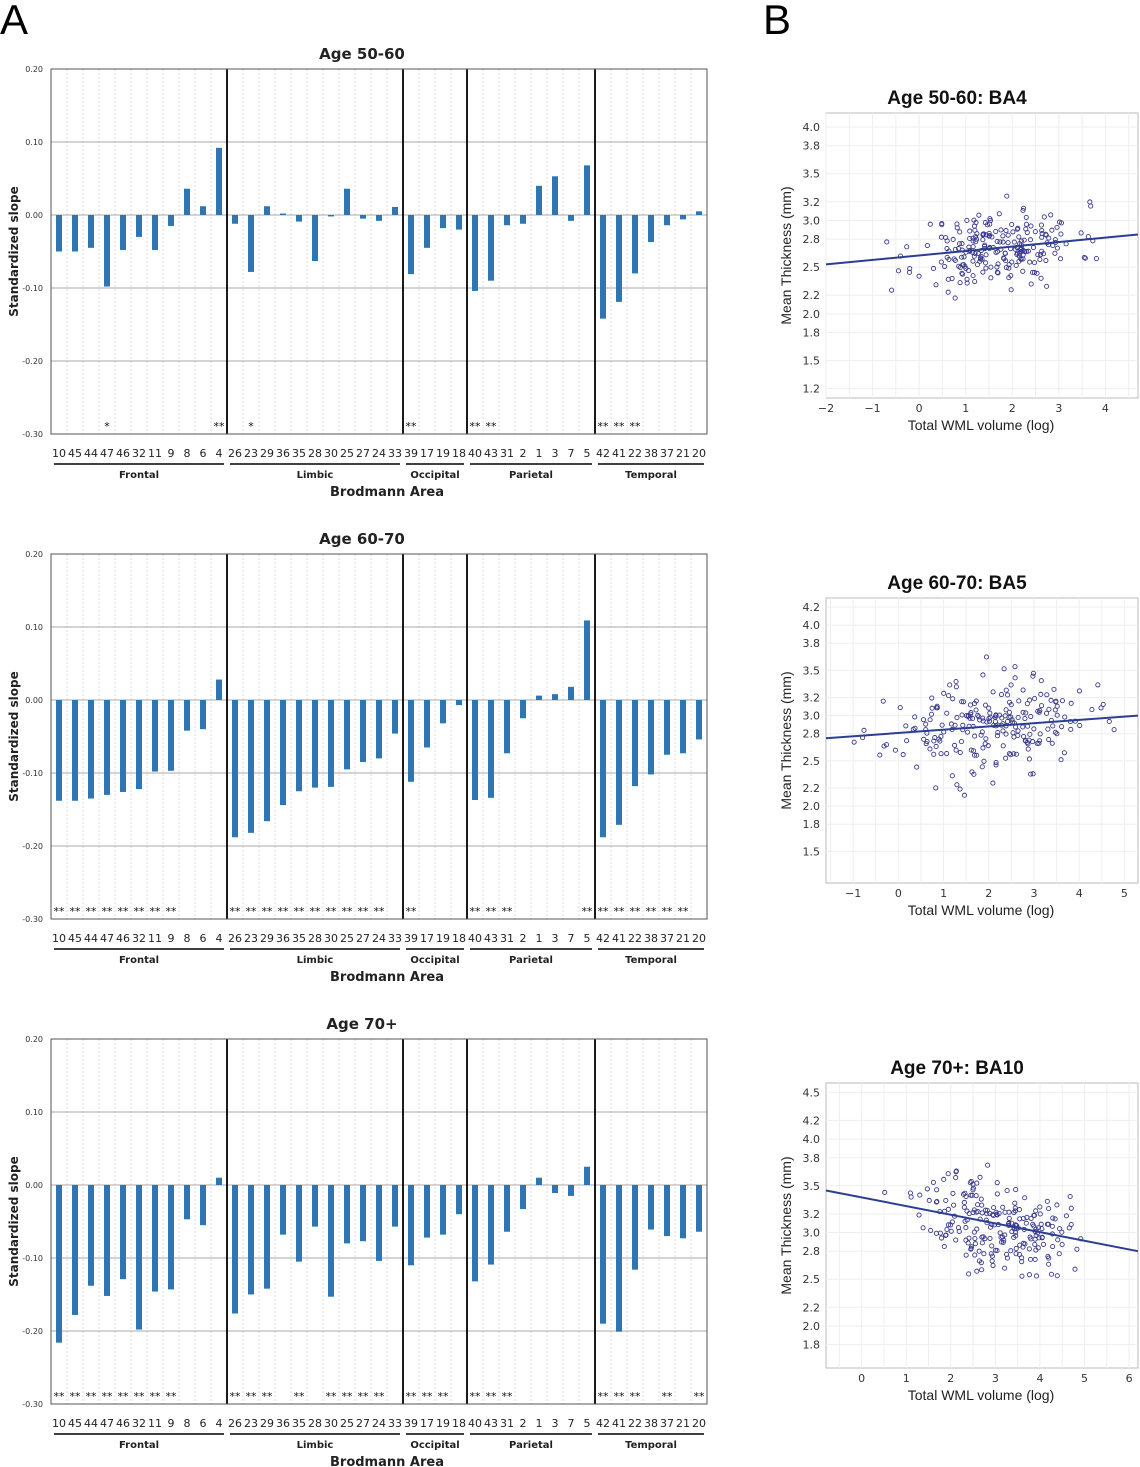 The image size is (1140, 1467). Describe the element at coordinates (107, 453) in the screenshot. I see `category-label-47: 47` at that location.